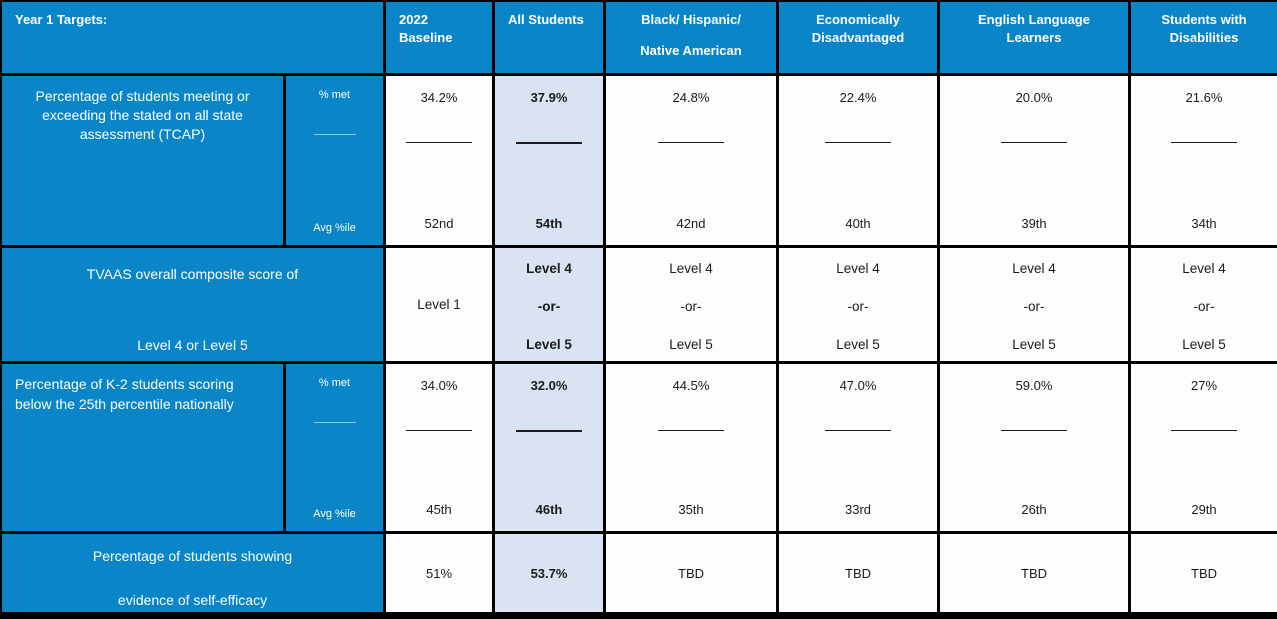 This screenshot has height=619, width=1277. I want to click on header-swd-line2: Disabilities, so click(1204, 37).